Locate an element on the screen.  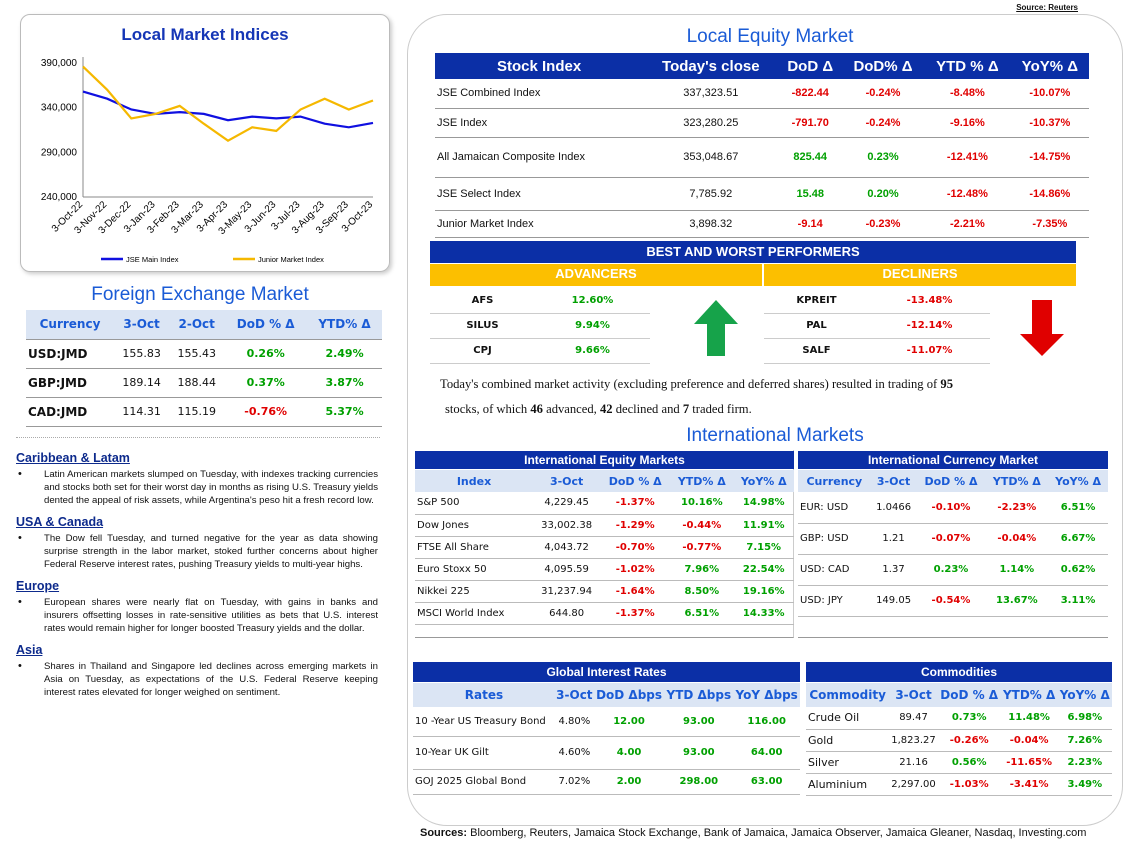
cell: 4,095.59 is located at coordinates (567, 569).